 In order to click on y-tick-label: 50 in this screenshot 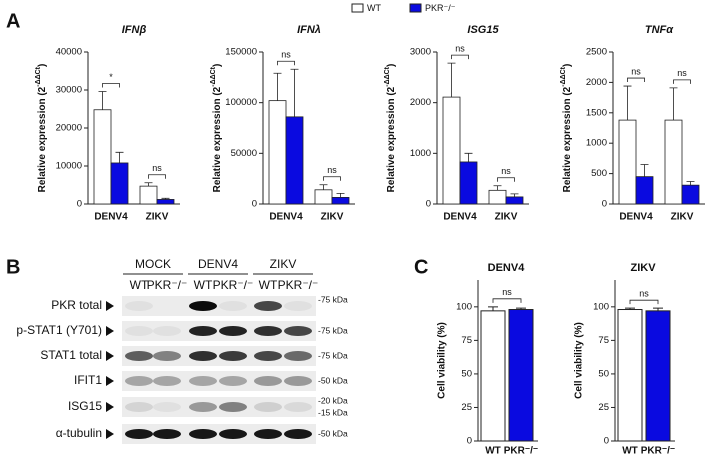, I will do `click(466, 373)`.